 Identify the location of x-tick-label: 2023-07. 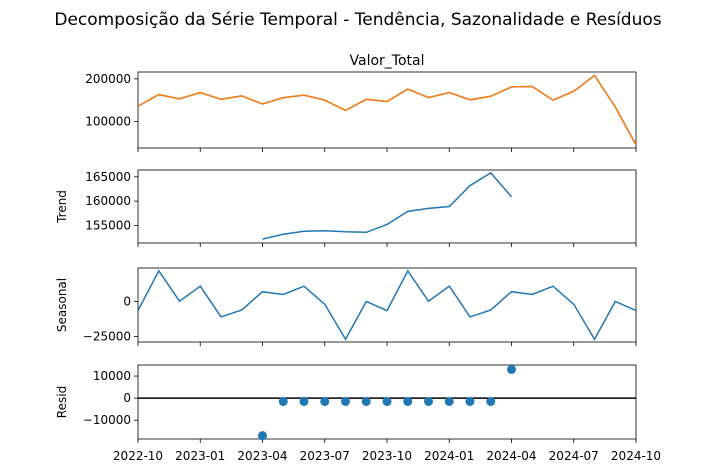
(325, 456).